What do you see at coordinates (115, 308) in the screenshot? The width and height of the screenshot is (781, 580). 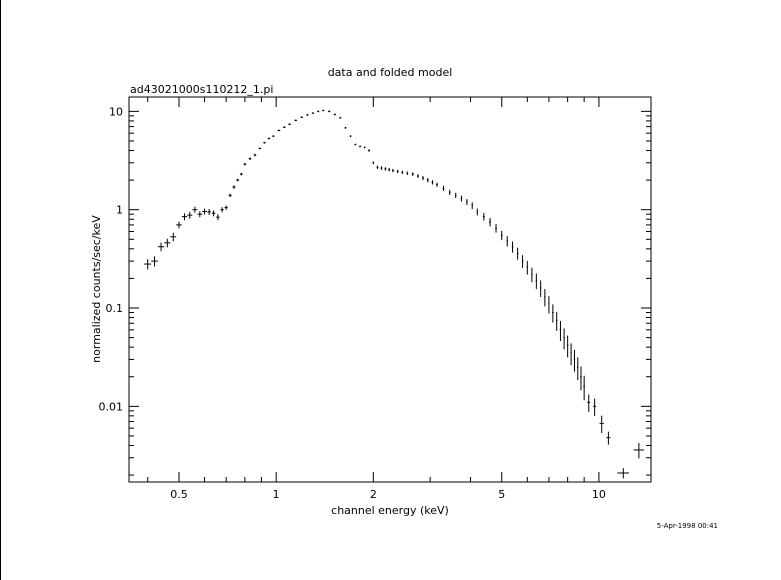 I see `y-tick-label: 0.1` at bounding box center [115, 308].